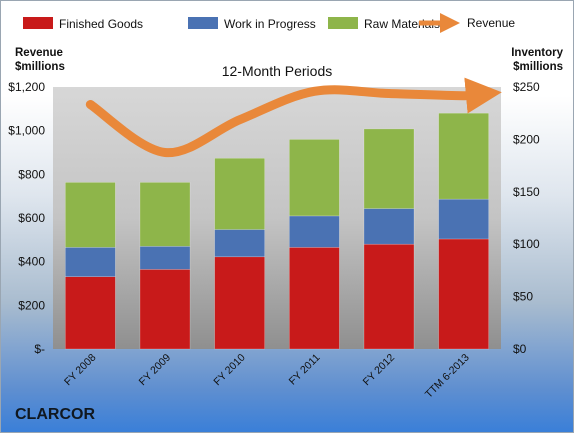 The height and width of the screenshot is (433, 574). Describe the element at coordinates (523, 297) in the screenshot. I see `right-tick-label: $50` at that location.